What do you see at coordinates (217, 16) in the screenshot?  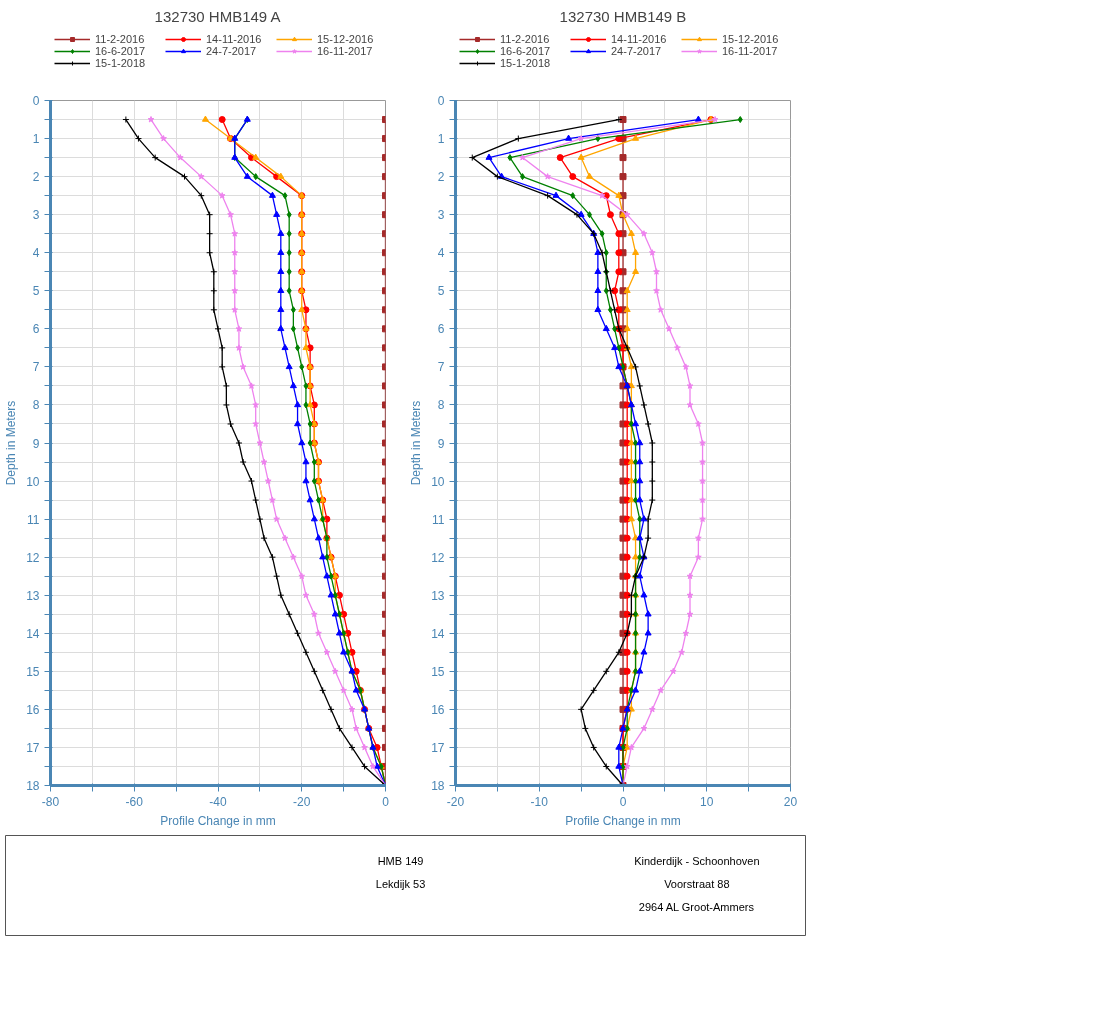 I see `chart-title: 132730 HMB149 A` at bounding box center [217, 16].